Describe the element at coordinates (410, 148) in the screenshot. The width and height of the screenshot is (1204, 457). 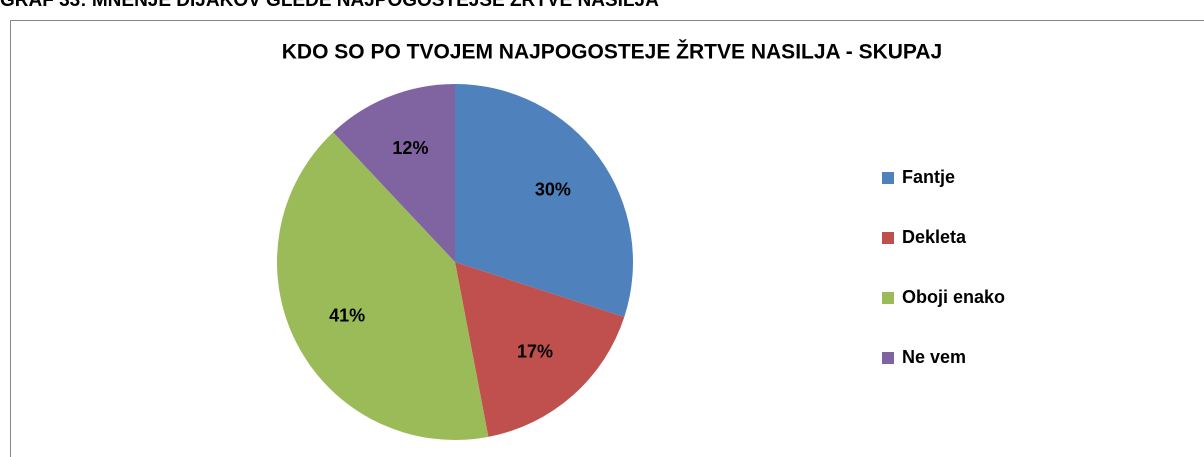
I see `data-label: 12%` at that location.